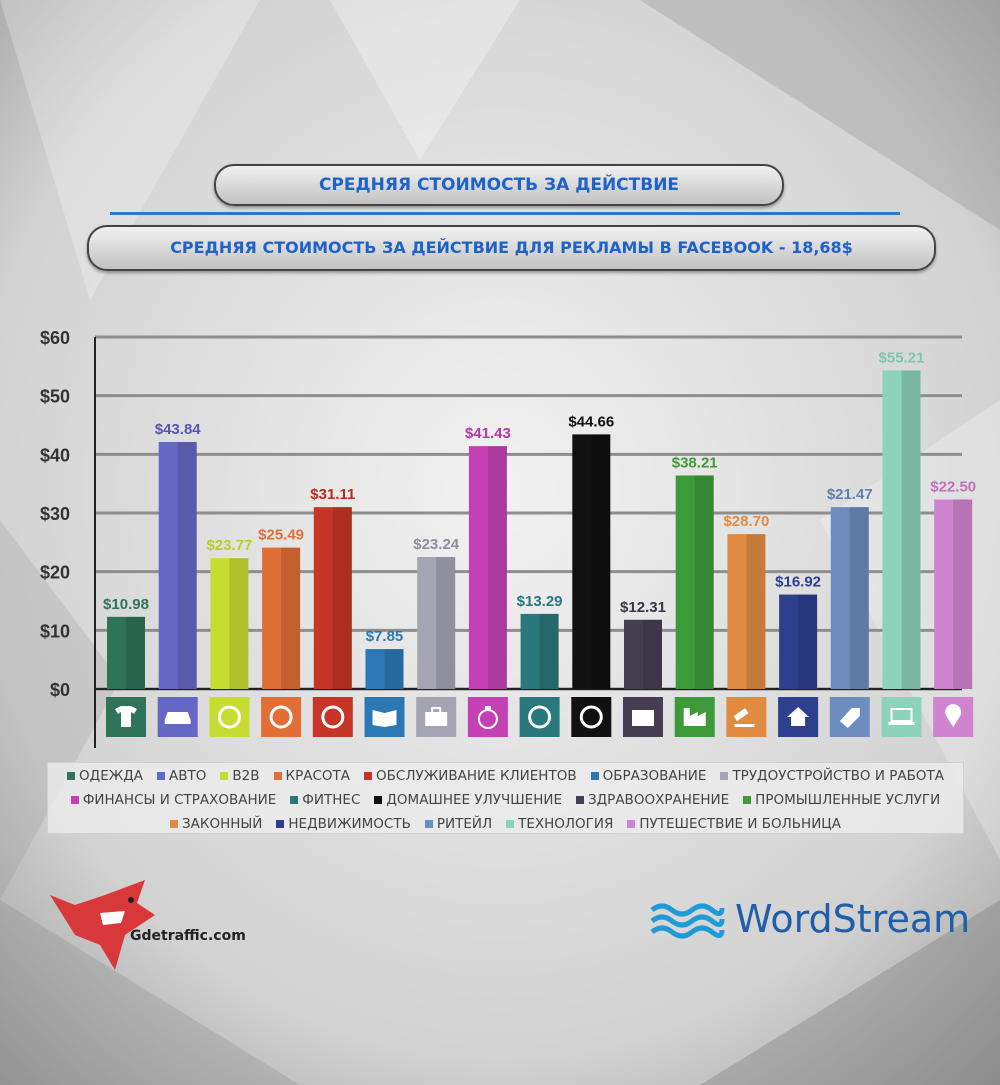 The image size is (1000, 1085). I want to click on legend-item: Технология, so click(559, 824).